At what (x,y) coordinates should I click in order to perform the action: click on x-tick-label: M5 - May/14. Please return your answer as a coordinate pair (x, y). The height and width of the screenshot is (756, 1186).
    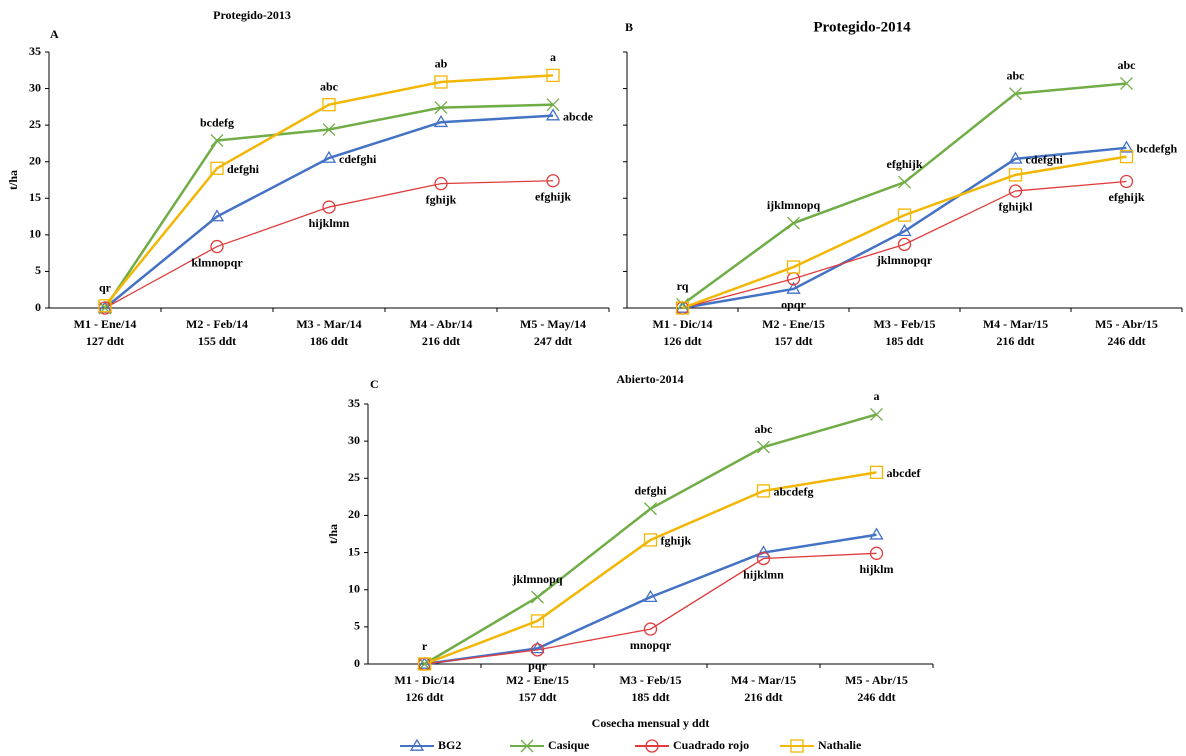
    Looking at the image, I should click on (553, 324).